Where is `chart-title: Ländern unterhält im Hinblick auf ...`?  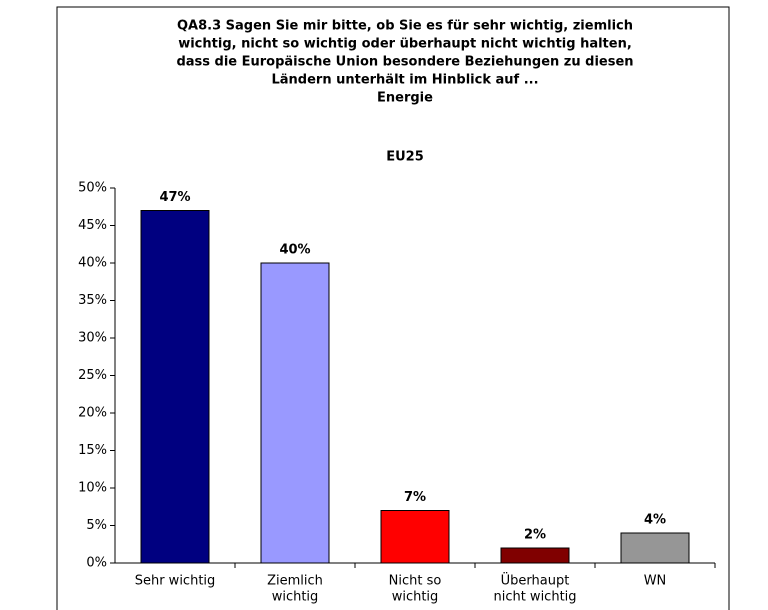
chart-title: Ländern unterhält im Hinblick auf ... is located at coordinates (404, 80).